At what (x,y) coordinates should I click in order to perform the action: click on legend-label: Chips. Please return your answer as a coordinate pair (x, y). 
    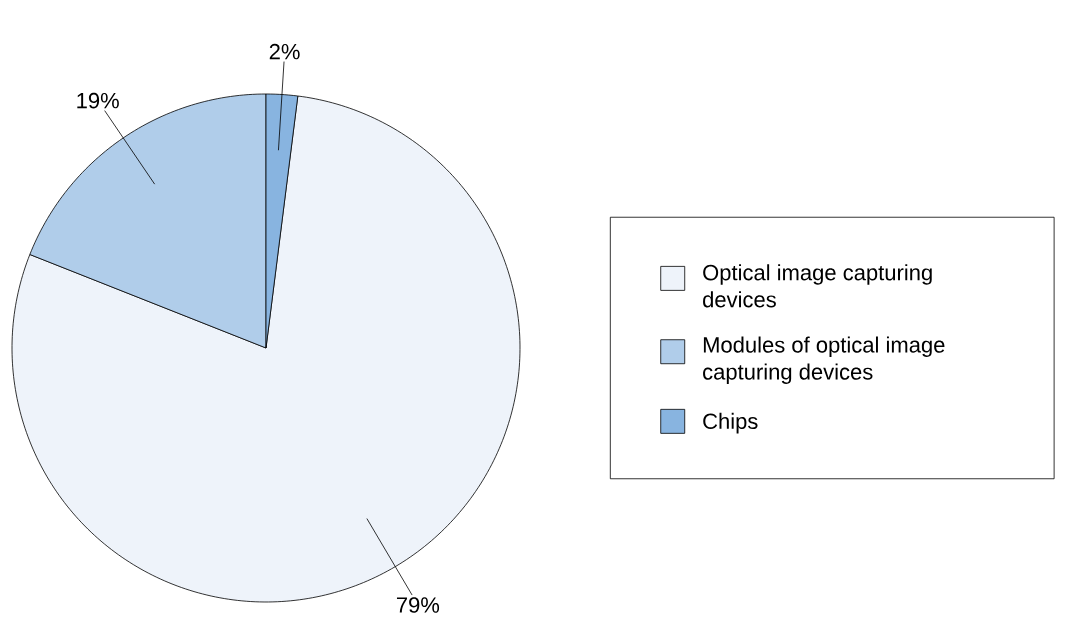
    Looking at the image, I should click on (730, 423).